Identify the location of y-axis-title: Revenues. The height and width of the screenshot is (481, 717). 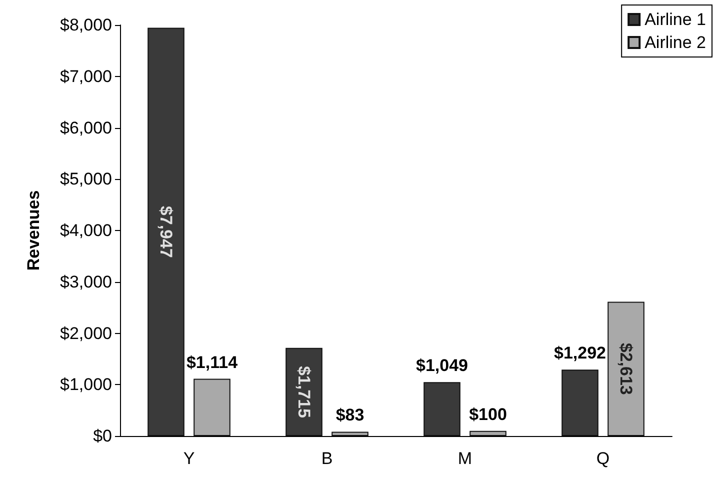
(33, 230).